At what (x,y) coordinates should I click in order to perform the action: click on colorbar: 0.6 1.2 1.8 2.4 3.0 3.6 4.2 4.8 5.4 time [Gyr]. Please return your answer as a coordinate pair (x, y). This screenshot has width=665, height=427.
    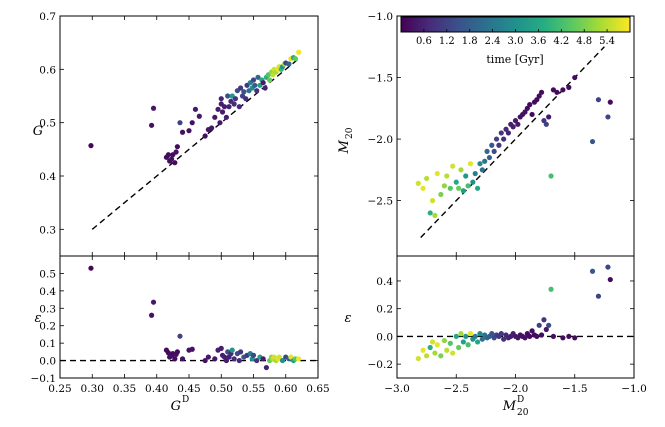
    Looking at the image, I should click on (515, 41).